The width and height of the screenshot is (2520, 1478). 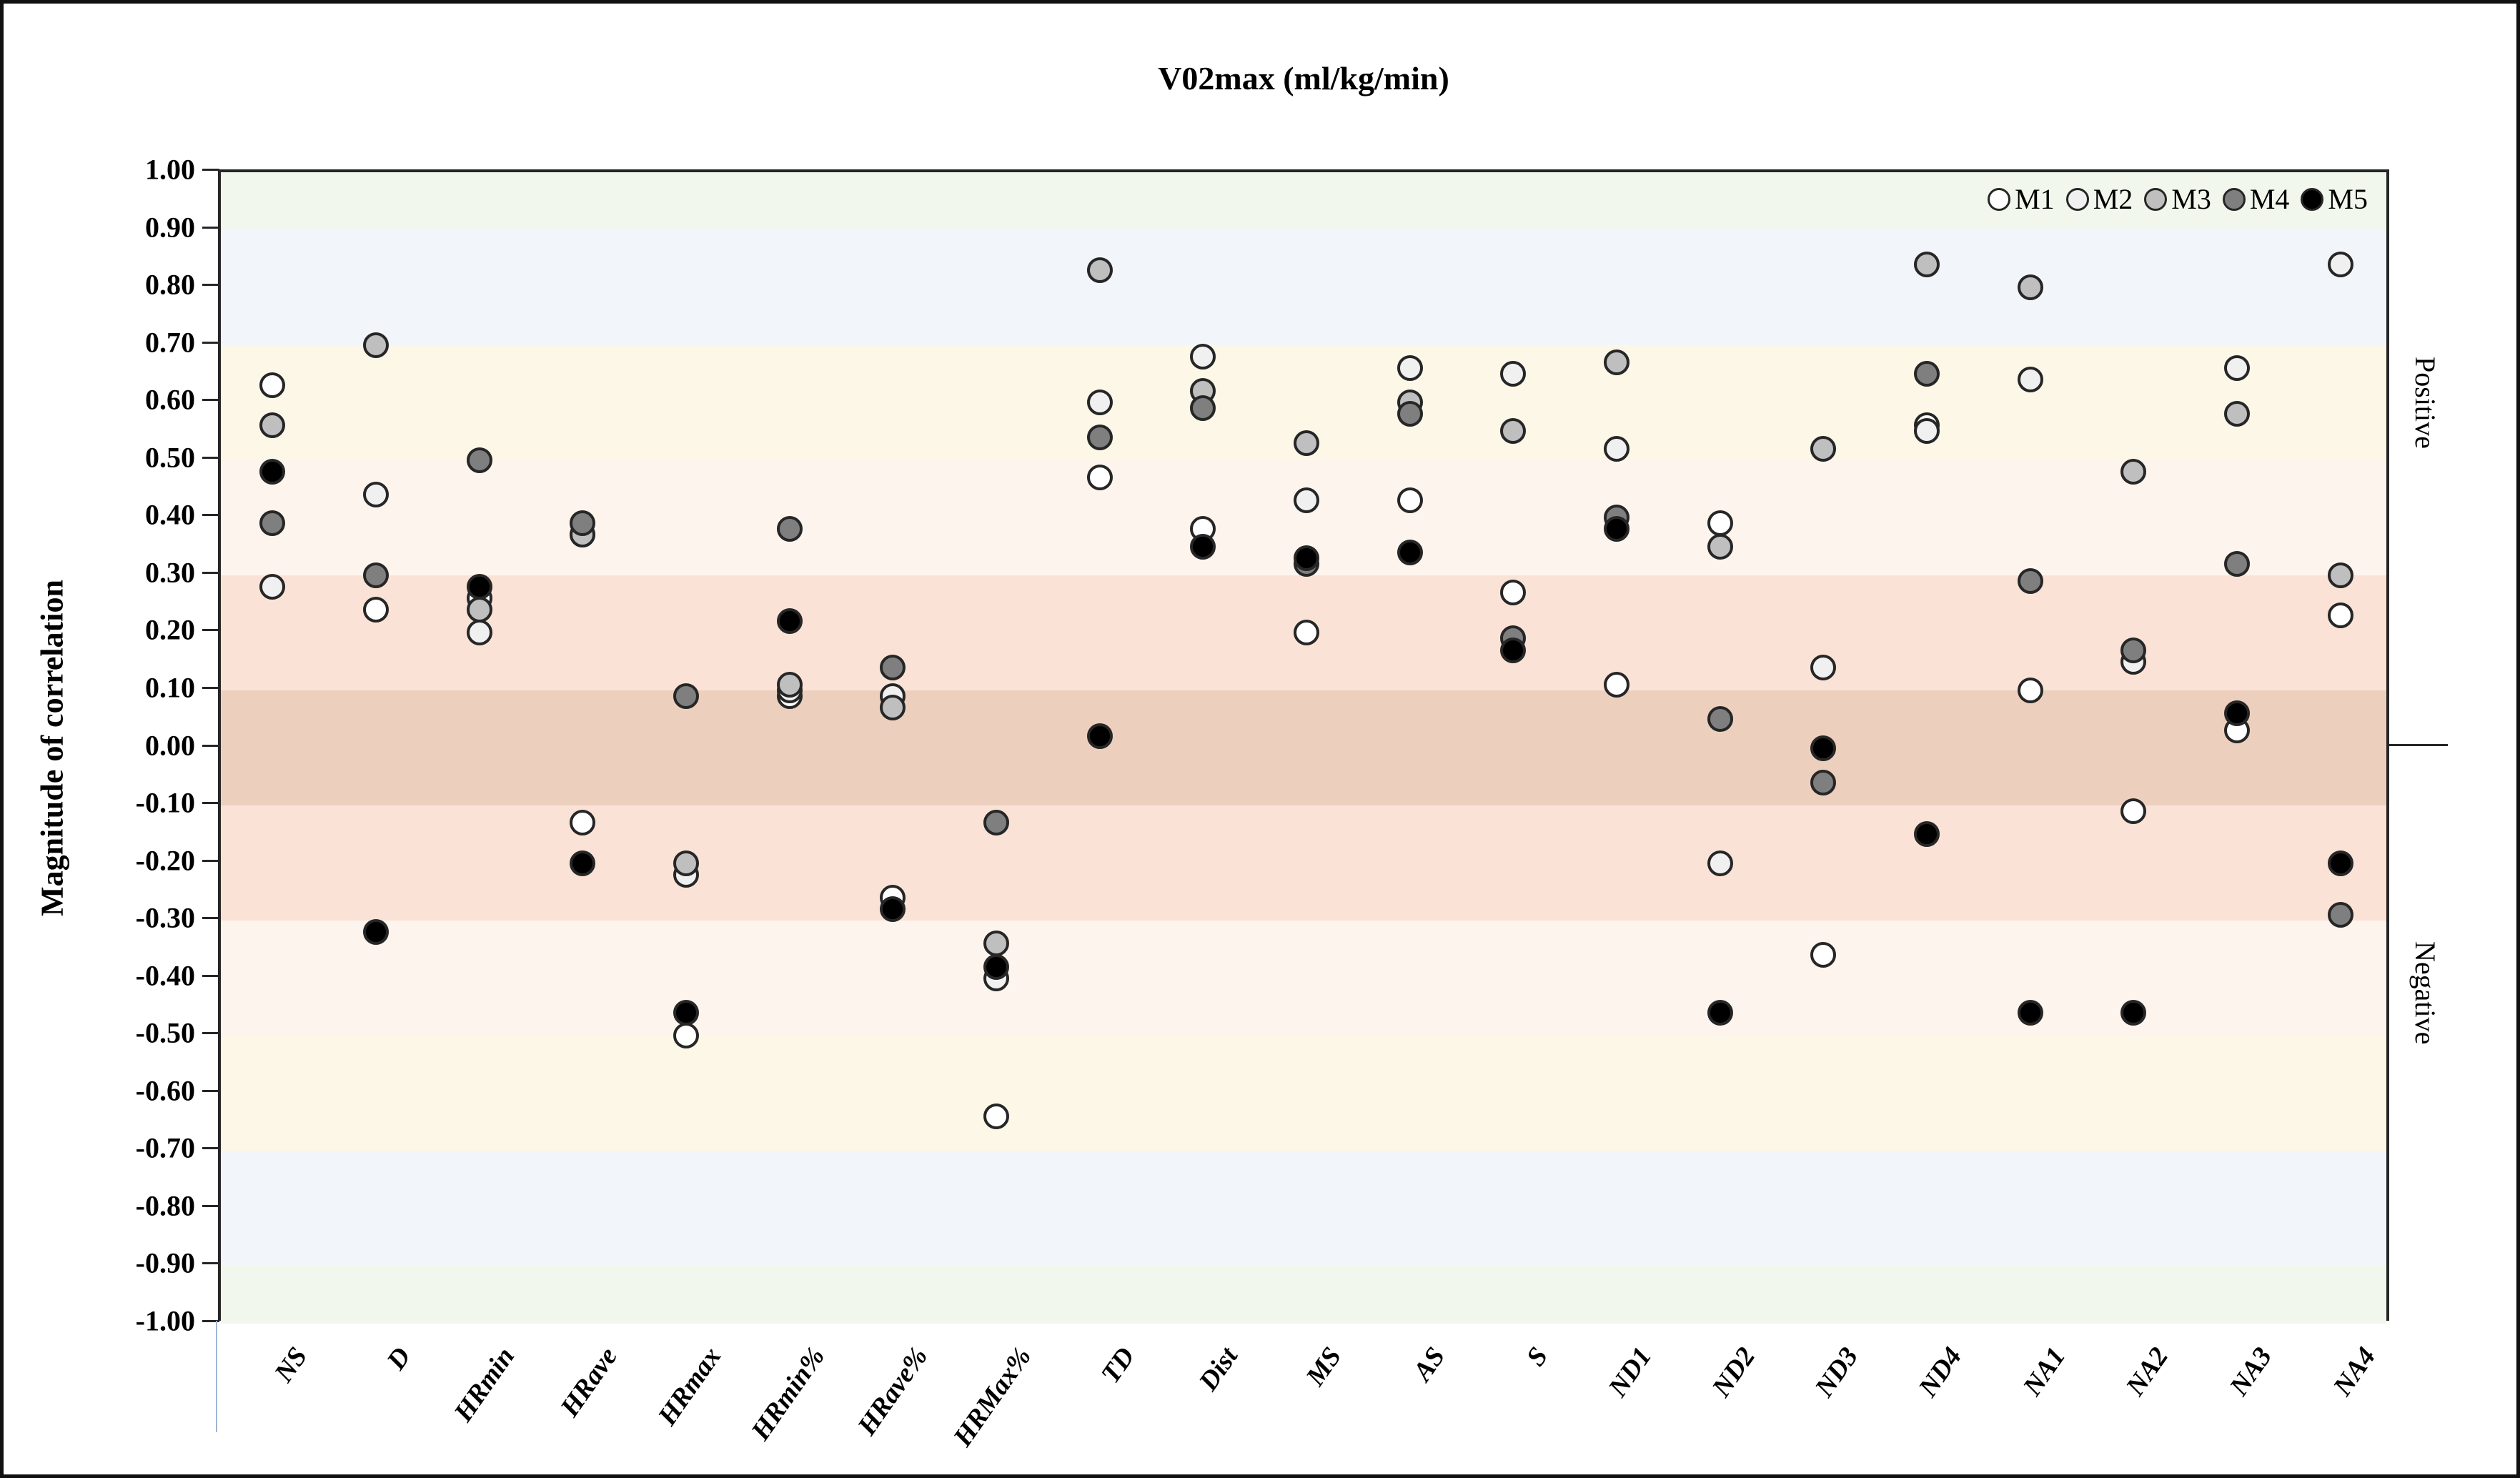 What do you see at coordinates (1616, 684) in the screenshot?
I see `data-point-M1-ND1` at bounding box center [1616, 684].